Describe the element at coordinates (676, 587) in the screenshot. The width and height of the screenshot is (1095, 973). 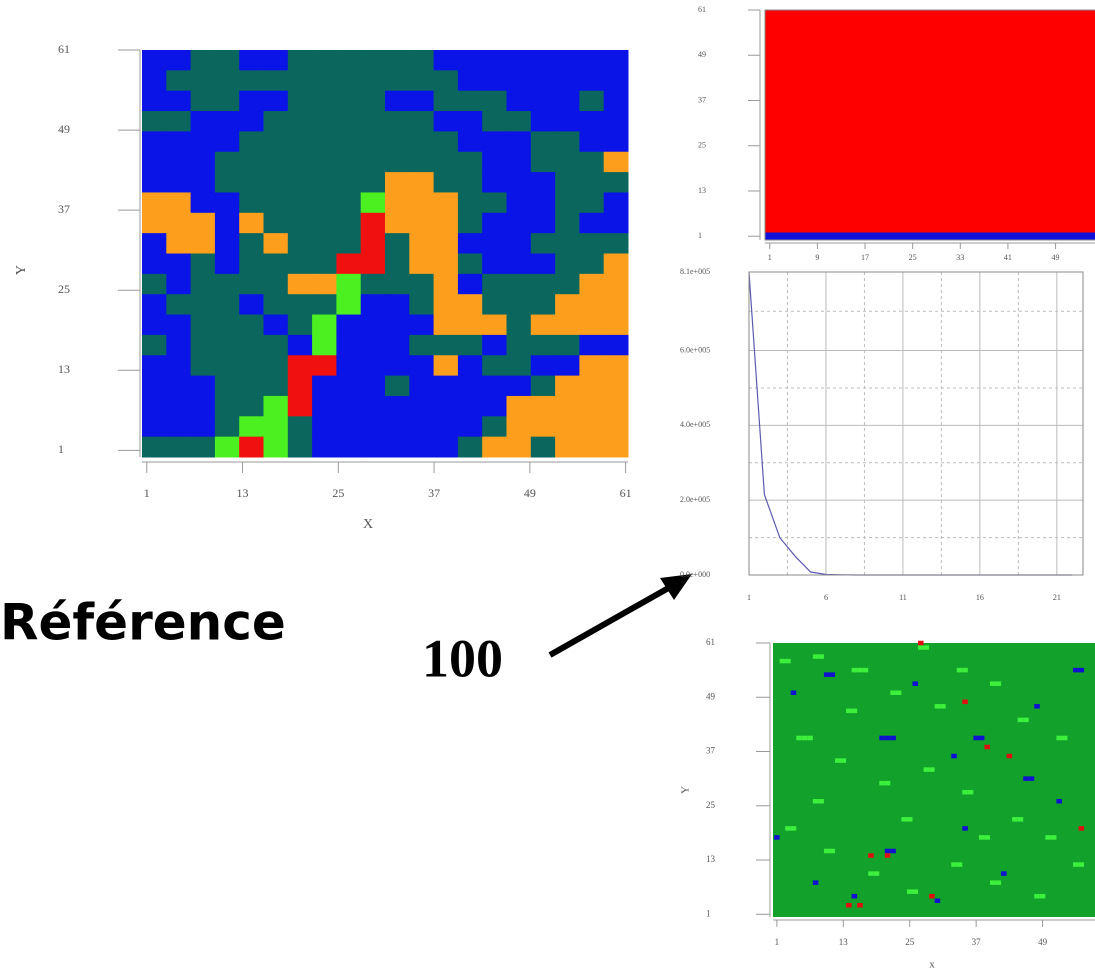
I see `arrow-head` at that location.